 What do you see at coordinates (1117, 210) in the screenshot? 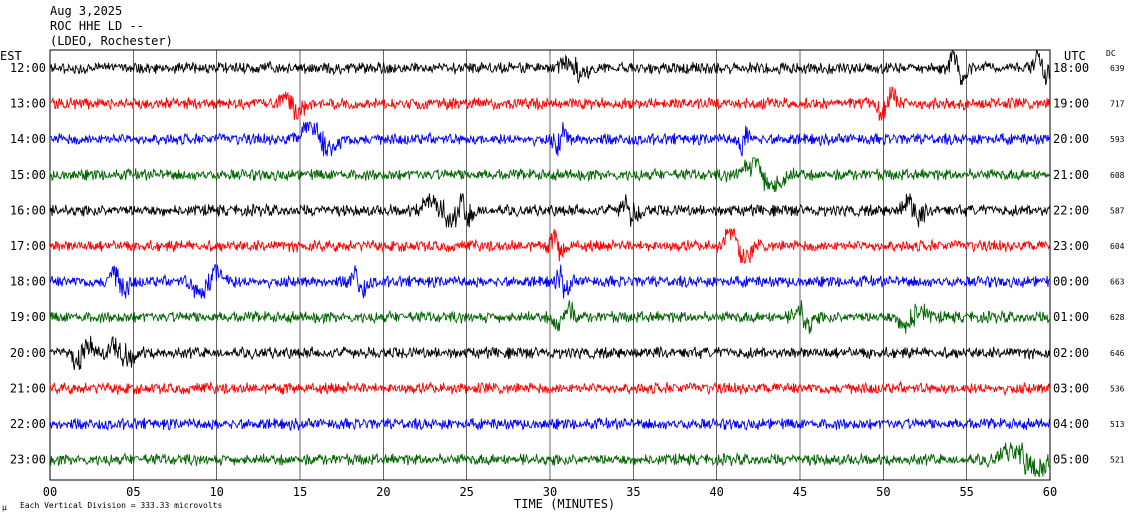
I see `dc-value: 587` at bounding box center [1117, 210].